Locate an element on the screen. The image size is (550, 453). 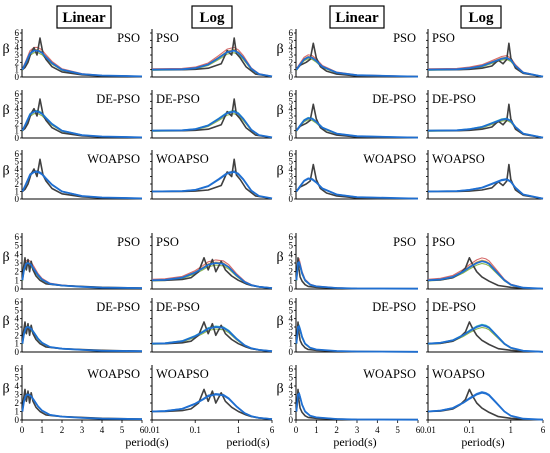
panel-r4-c2: PSO is located at coordinates (211, 261).